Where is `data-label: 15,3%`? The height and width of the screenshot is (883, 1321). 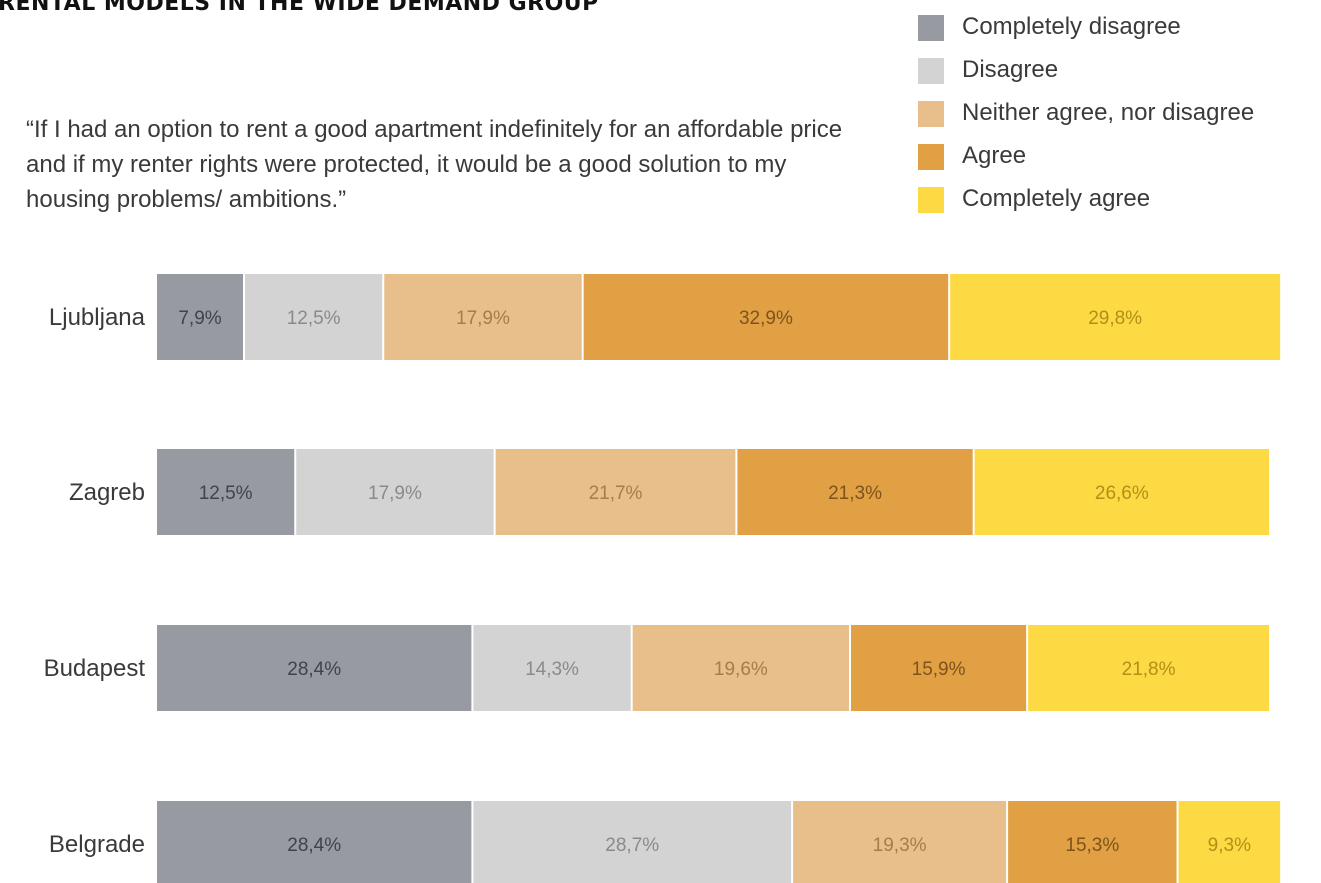 data-label: 15,3% is located at coordinates (1092, 845).